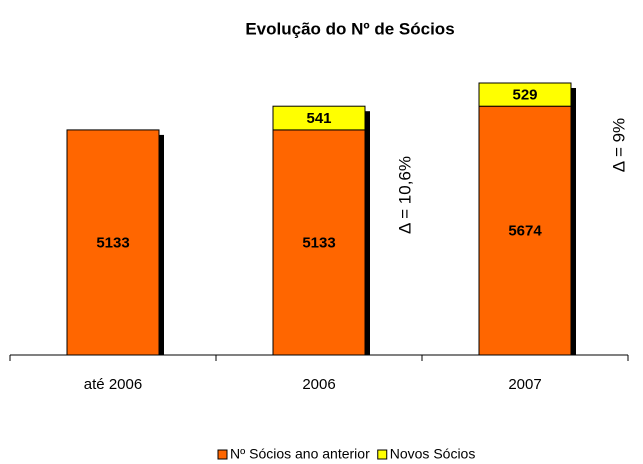  Describe the element at coordinates (524, 384) in the screenshot. I see `x-tick-label: 2007` at that location.